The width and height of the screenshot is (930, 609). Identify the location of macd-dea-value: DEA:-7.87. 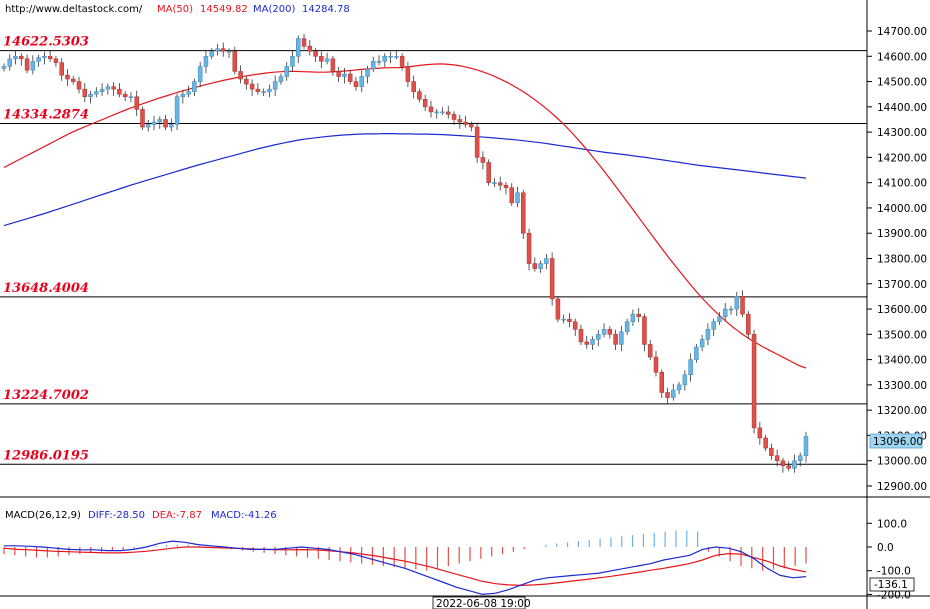
(177, 515).